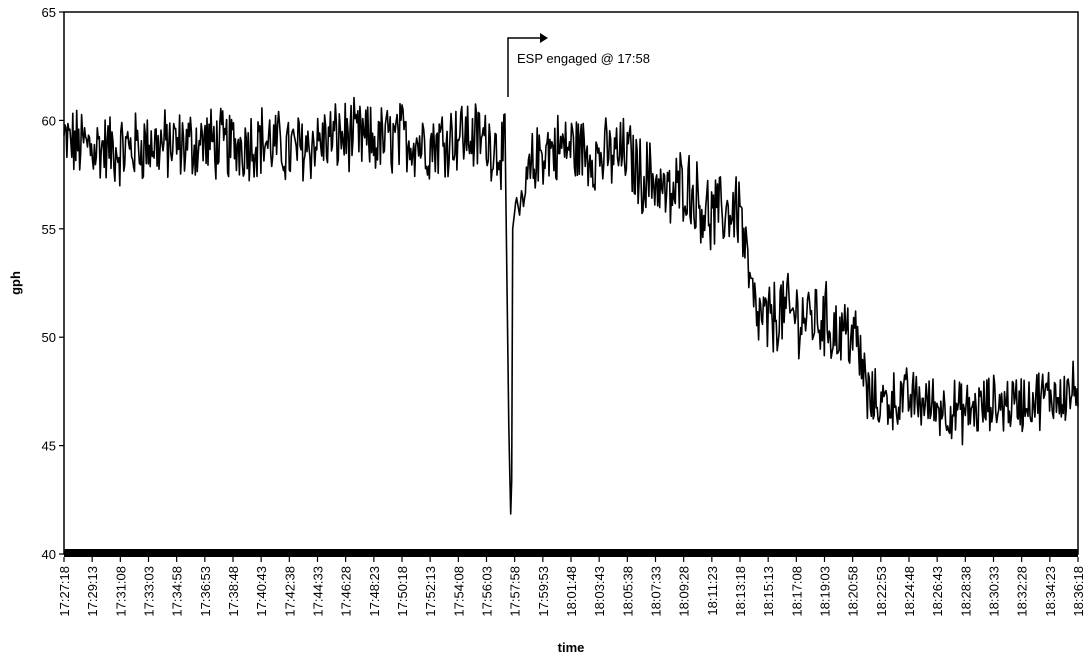  I want to click on x-tick-label: 18:05:38, so click(627, 591).